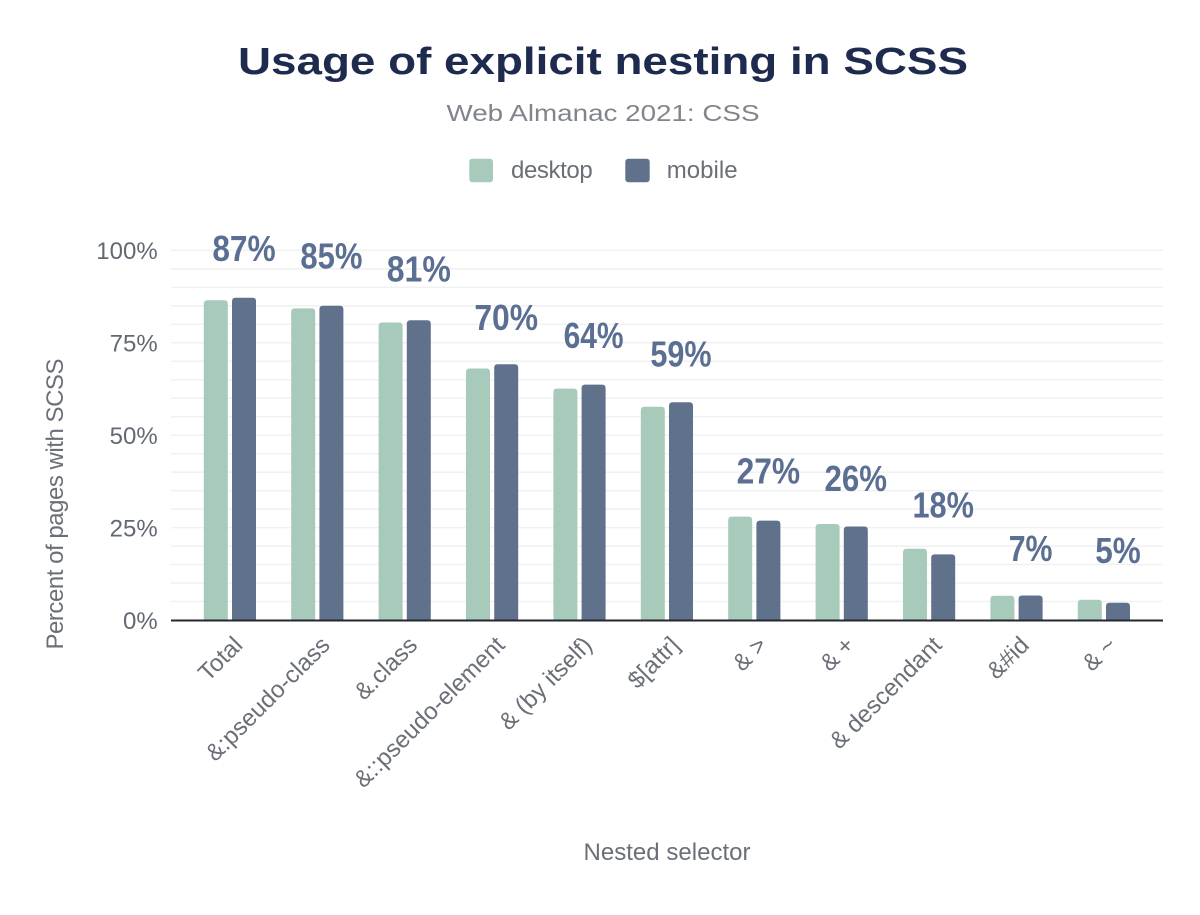  Describe the element at coordinates (702, 170) in the screenshot. I see `svg-text: mobile` at that location.